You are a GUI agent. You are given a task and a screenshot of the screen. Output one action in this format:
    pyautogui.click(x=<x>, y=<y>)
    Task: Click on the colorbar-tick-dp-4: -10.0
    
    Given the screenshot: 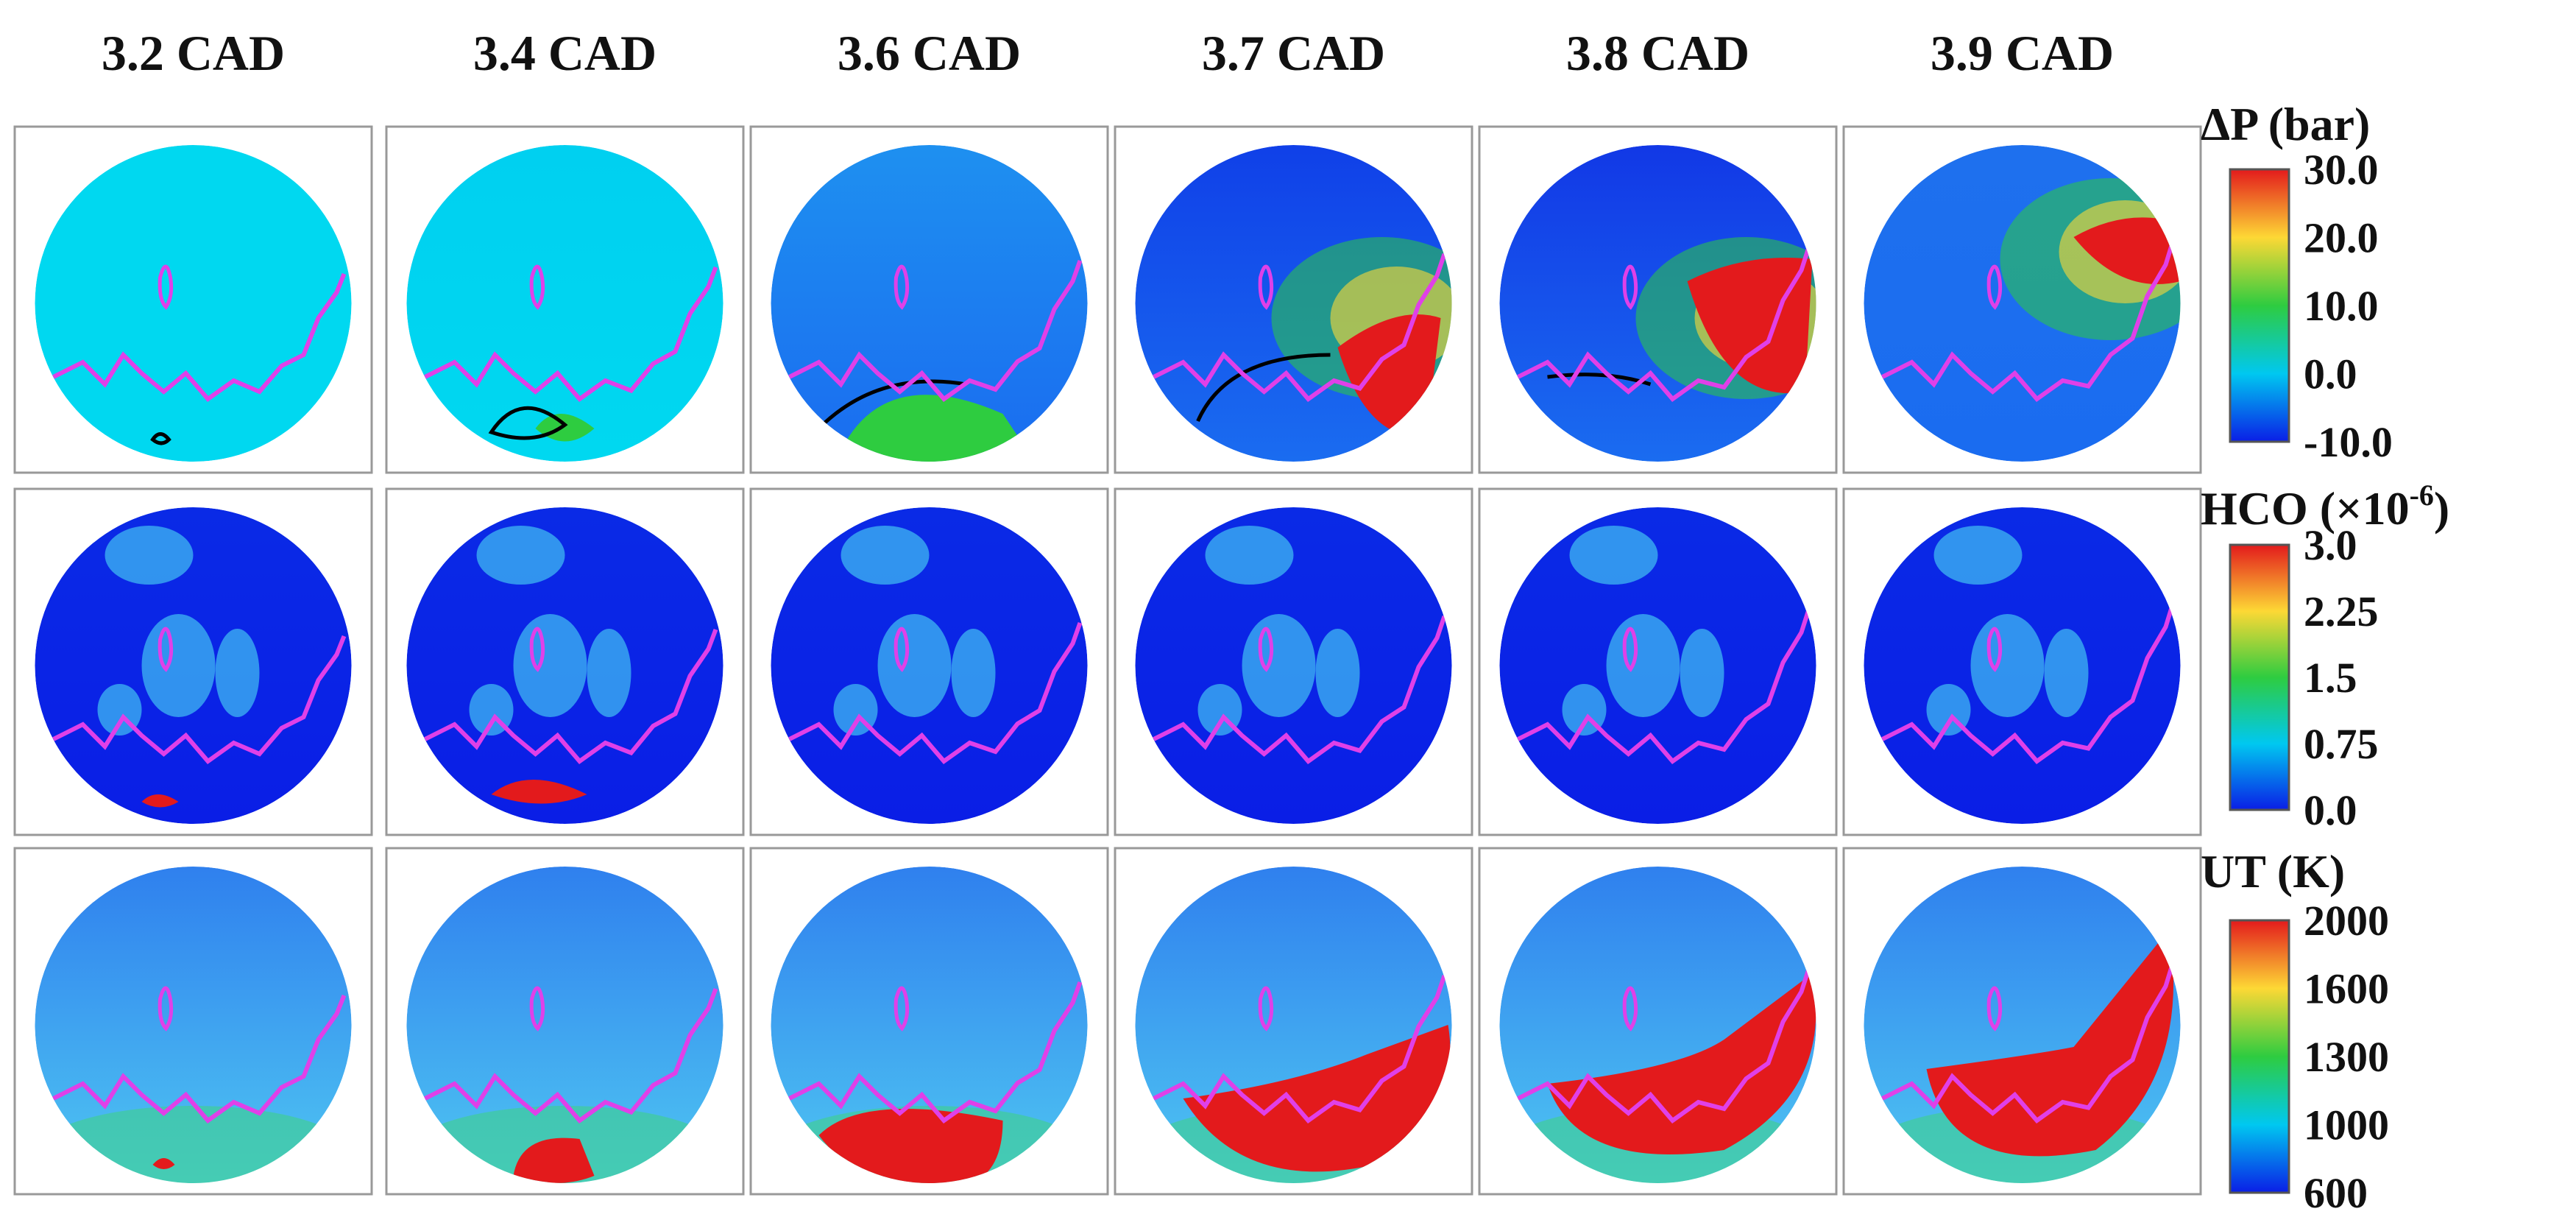 What is the action you would take?
    pyautogui.click(x=2348, y=442)
    